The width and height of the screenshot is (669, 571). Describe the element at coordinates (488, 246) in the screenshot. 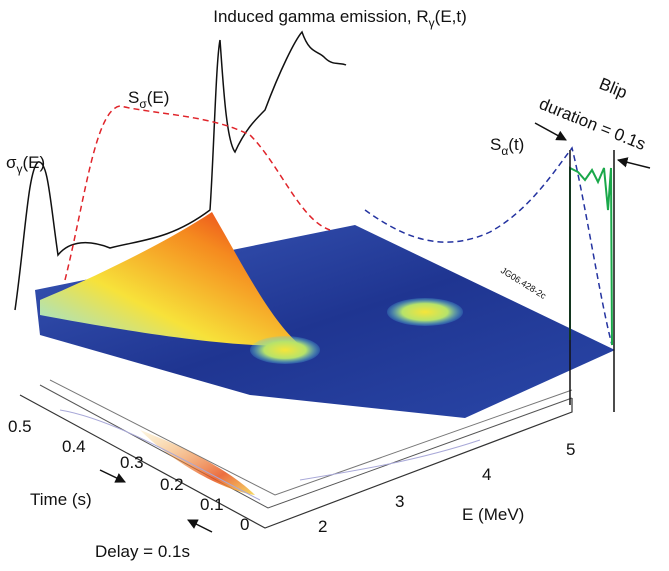

I see `s-alpha-curve` at that location.